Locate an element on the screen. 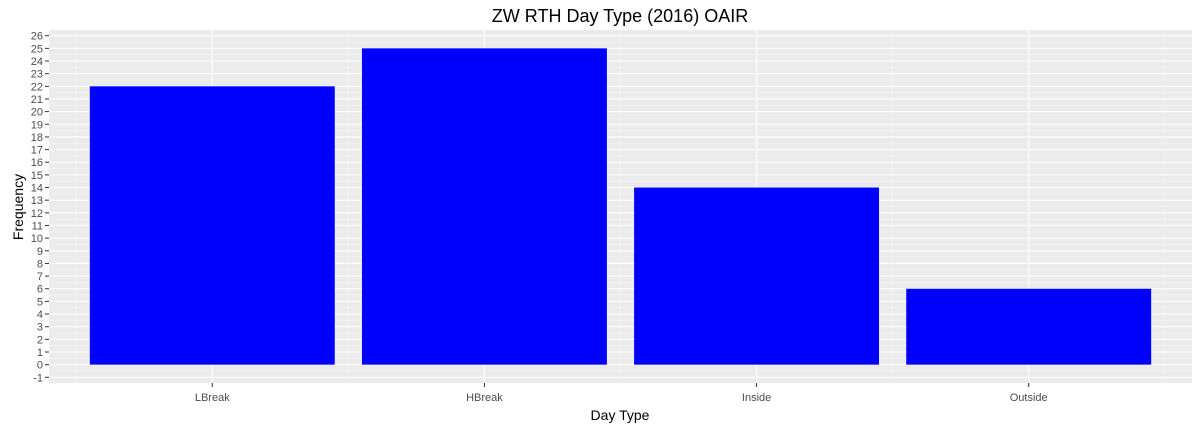 This screenshot has height=435, width=1200. y-tick-label: 16 is located at coordinates (37, 163).